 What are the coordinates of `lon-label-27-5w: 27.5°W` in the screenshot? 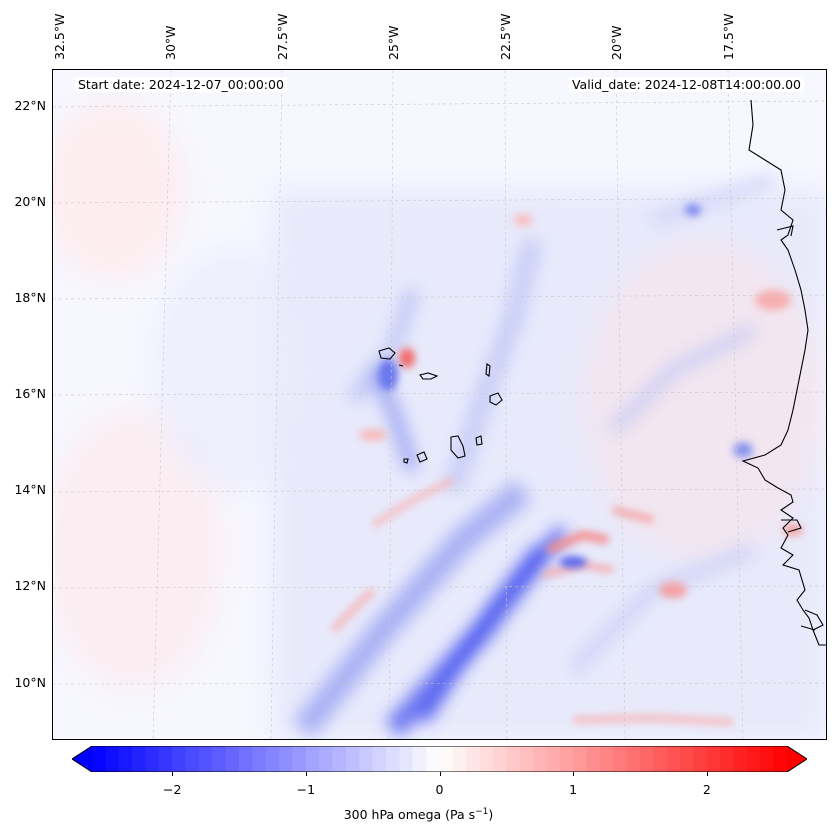 It's located at (282, 36).